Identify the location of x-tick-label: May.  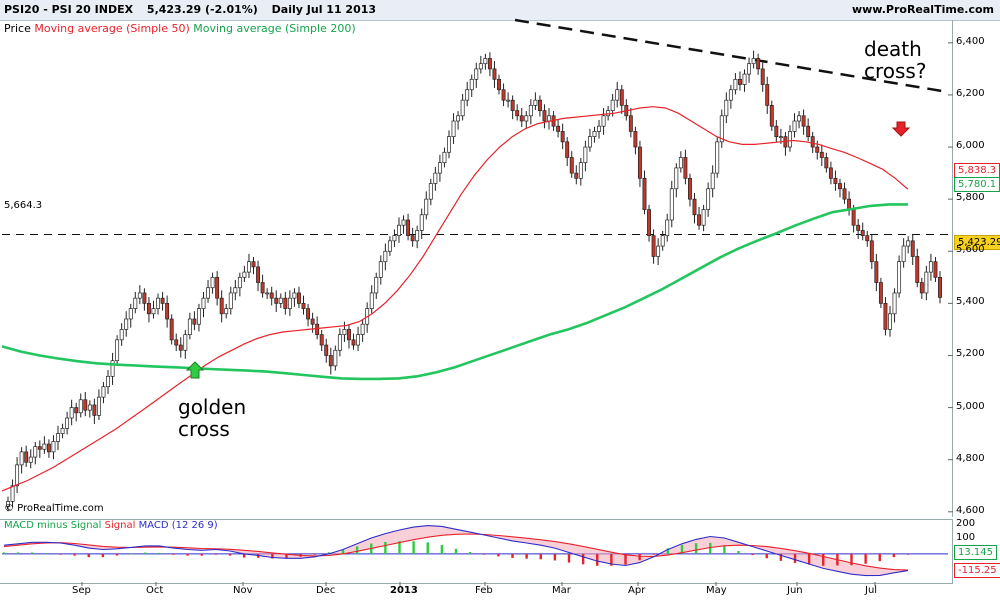
(716, 590).